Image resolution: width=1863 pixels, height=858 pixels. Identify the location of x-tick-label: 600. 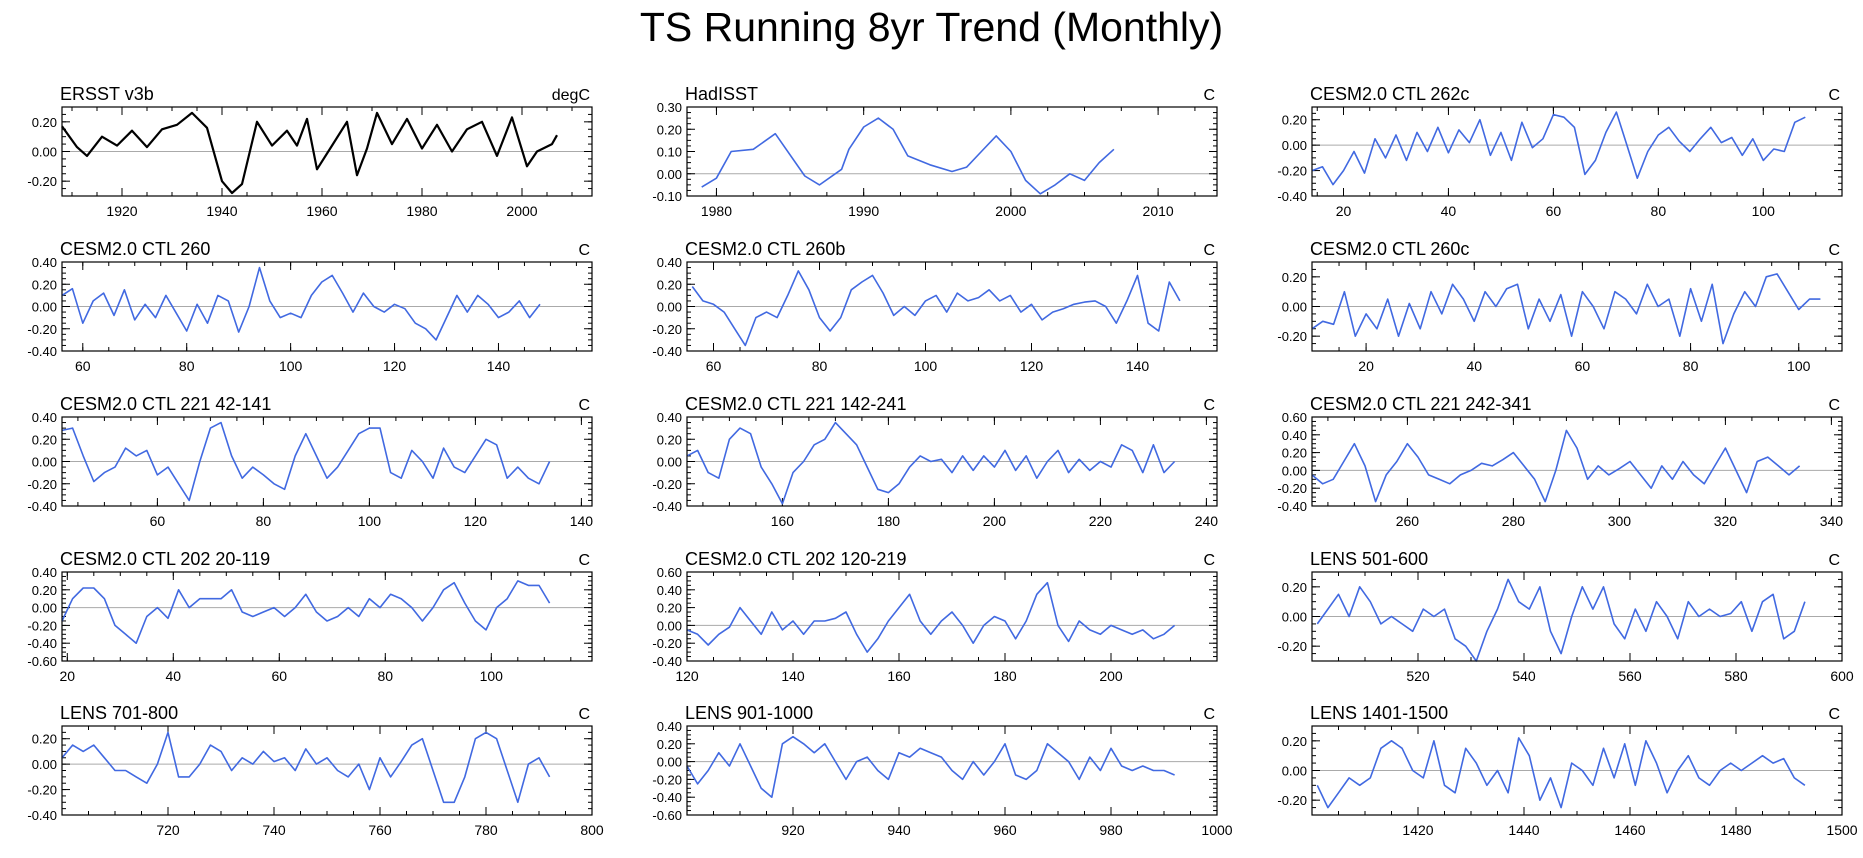
(1842, 676).